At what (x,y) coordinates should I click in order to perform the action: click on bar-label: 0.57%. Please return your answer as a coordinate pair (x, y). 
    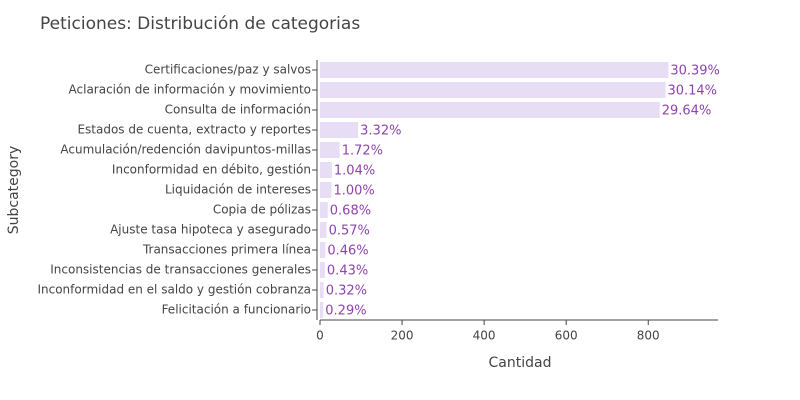
    Looking at the image, I should click on (349, 231).